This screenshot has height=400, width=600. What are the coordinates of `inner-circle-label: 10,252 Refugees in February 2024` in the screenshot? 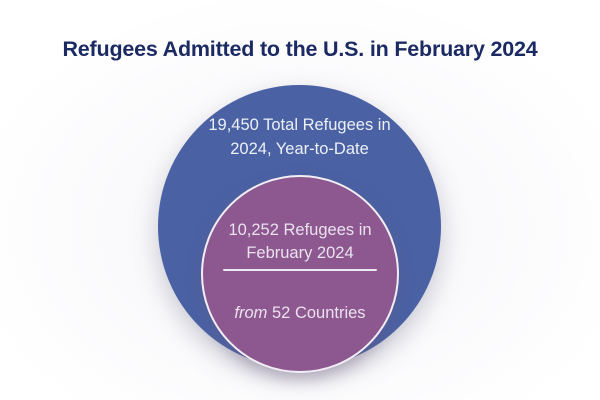 It's located at (299, 242).